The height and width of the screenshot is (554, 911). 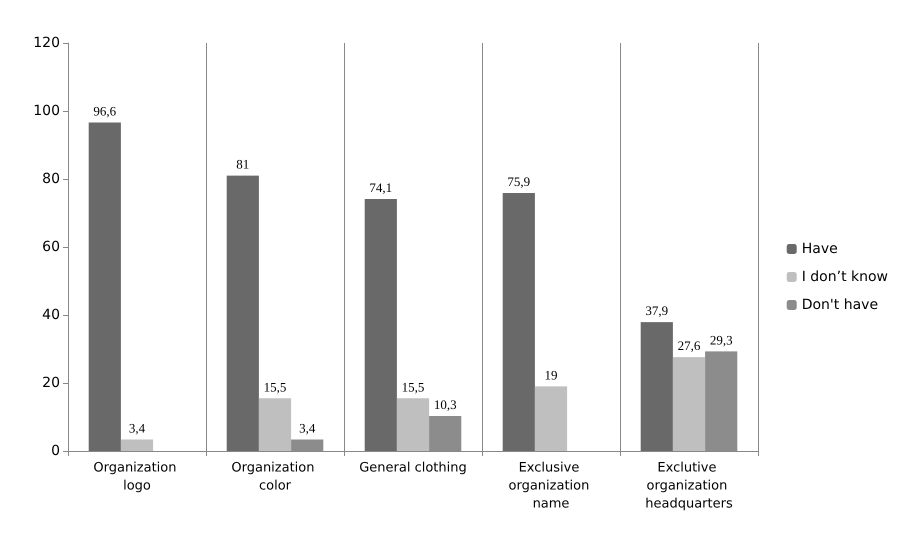 I want to click on legend-label: I don’t know, so click(x=845, y=277).